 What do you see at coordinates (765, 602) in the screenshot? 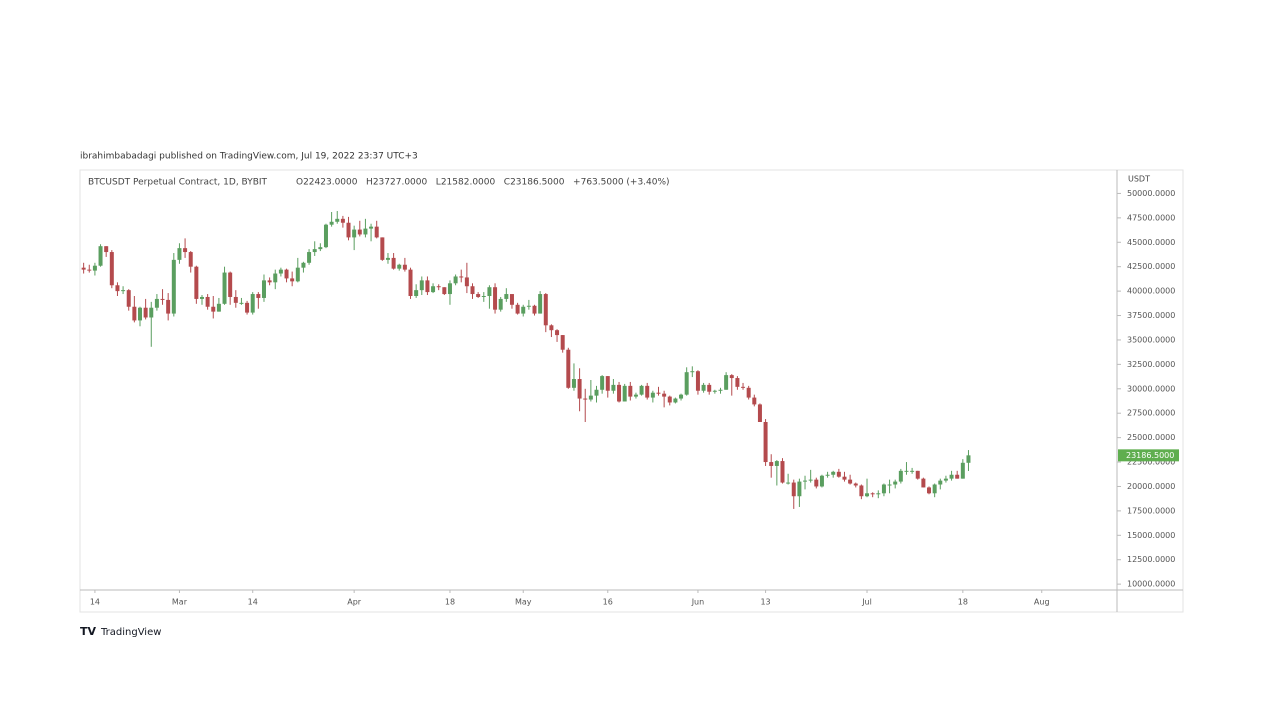
I see `x-tick-label: 13` at bounding box center [765, 602].